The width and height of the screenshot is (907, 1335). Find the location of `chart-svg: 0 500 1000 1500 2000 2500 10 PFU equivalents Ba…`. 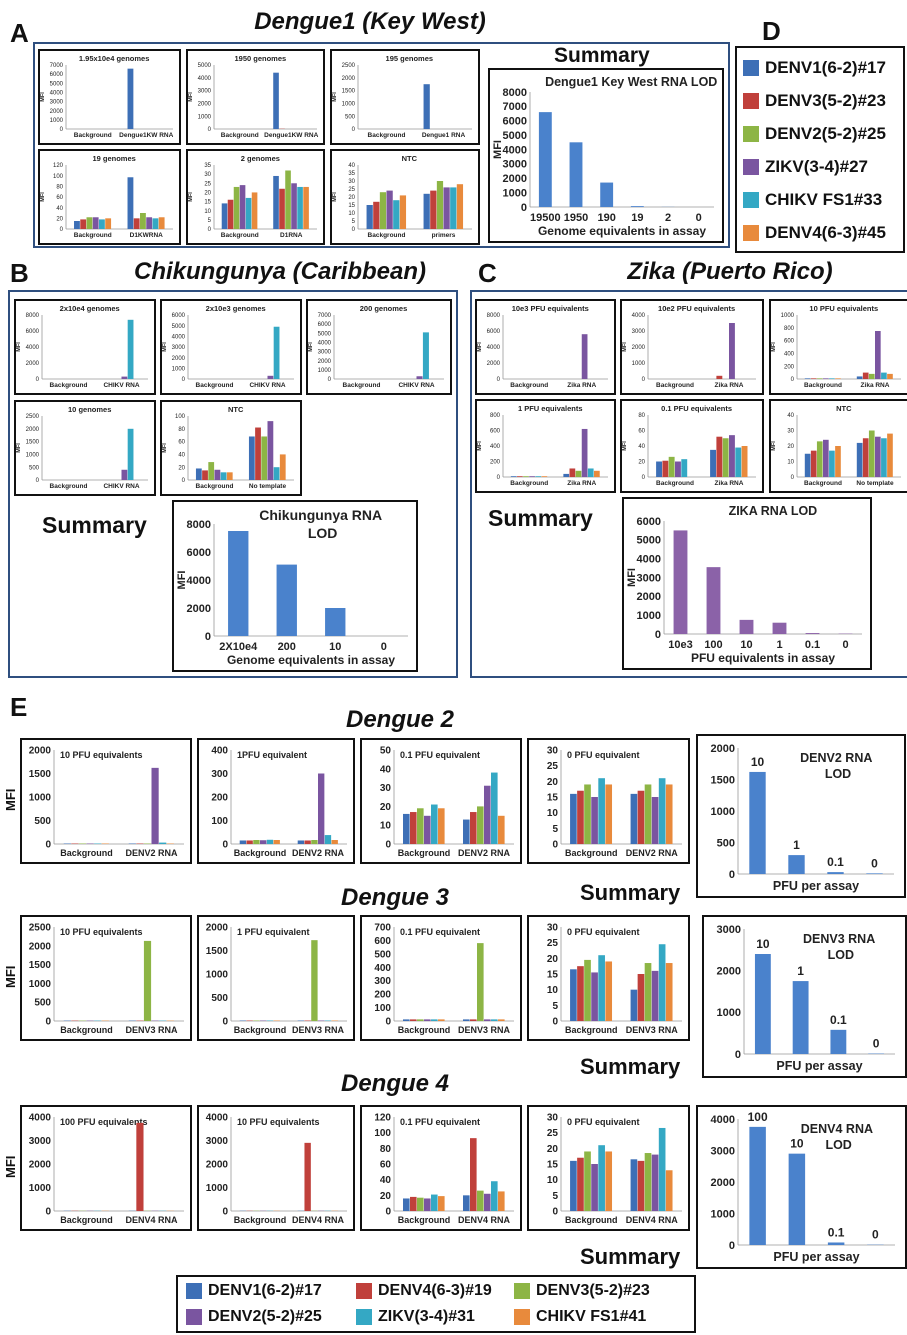

chart-svg: 0 500 1000 1500 2000 2500 10 PFU equivalents Ba… is located at coordinates (106, 979).